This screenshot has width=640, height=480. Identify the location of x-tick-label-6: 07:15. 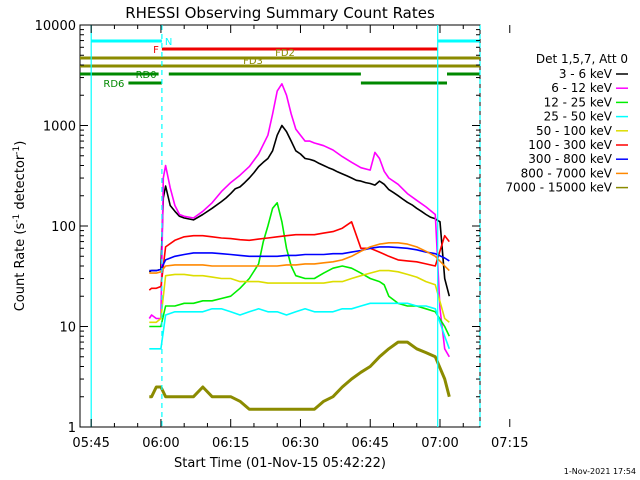
(509, 443).